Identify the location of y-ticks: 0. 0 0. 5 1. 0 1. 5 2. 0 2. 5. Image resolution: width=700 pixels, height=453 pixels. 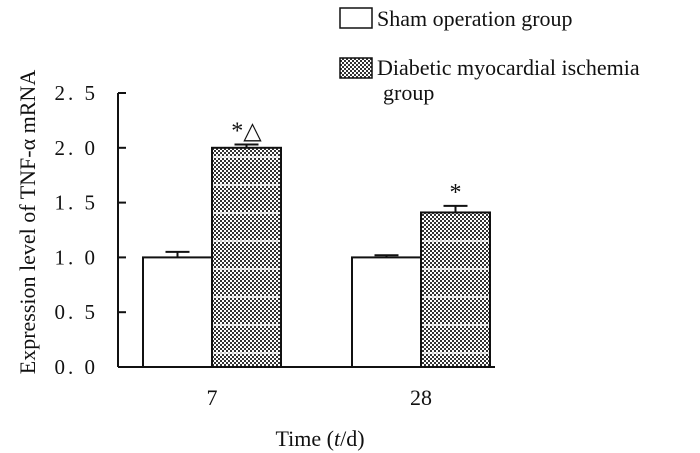
(90, 230).